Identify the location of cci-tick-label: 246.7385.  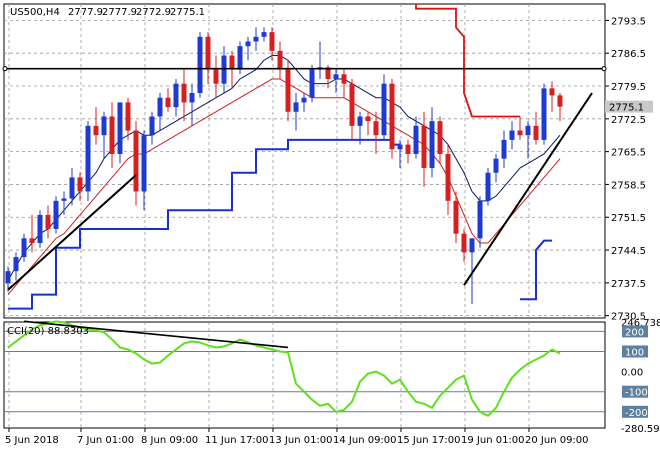
(640, 323).